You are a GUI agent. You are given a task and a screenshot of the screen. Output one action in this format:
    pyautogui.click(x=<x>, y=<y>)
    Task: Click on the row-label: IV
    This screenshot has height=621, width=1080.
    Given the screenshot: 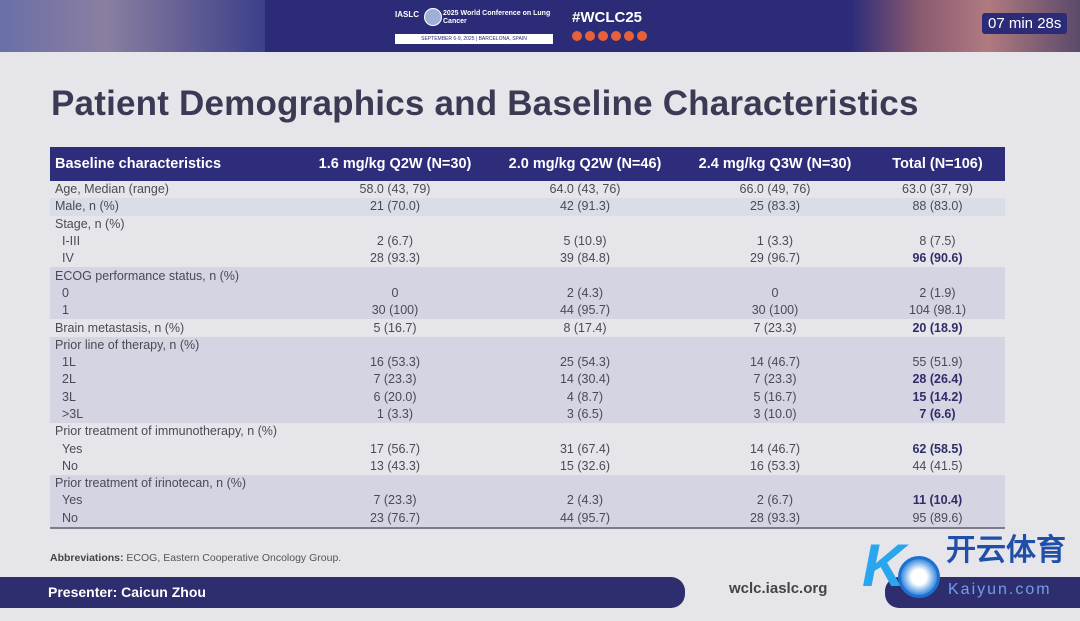 What is the action you would take?
    pyautogui.click(x=68, y=258)
    